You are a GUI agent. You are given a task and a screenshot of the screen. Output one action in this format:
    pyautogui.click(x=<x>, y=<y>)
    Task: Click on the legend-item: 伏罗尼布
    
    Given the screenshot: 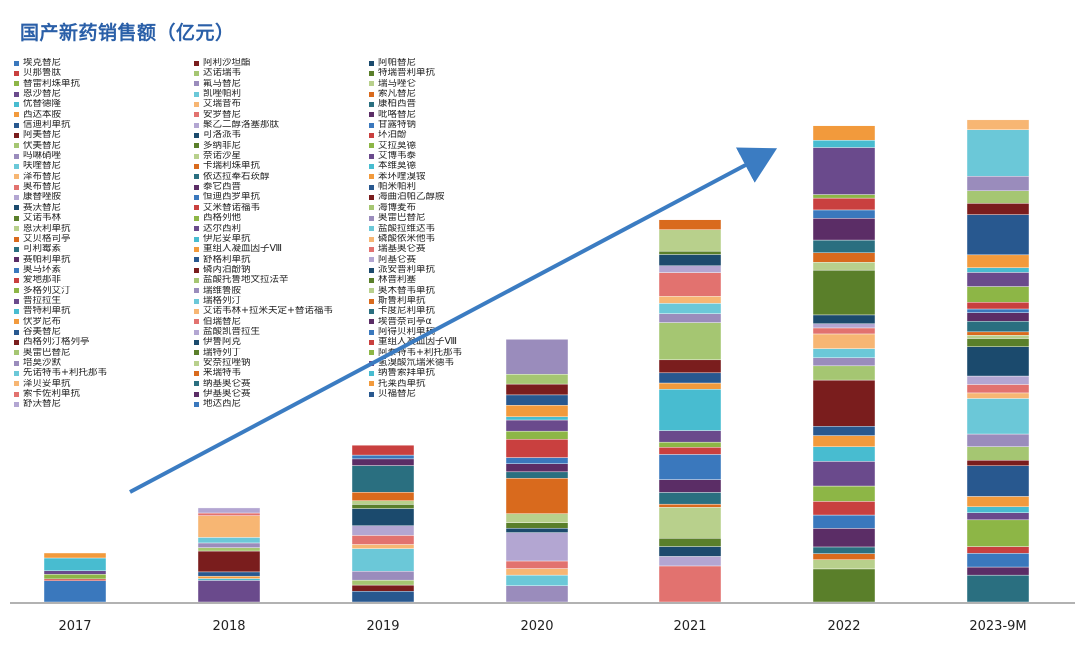 What is the action you would take?
    pyautogui.click(x=104, y=322)
    